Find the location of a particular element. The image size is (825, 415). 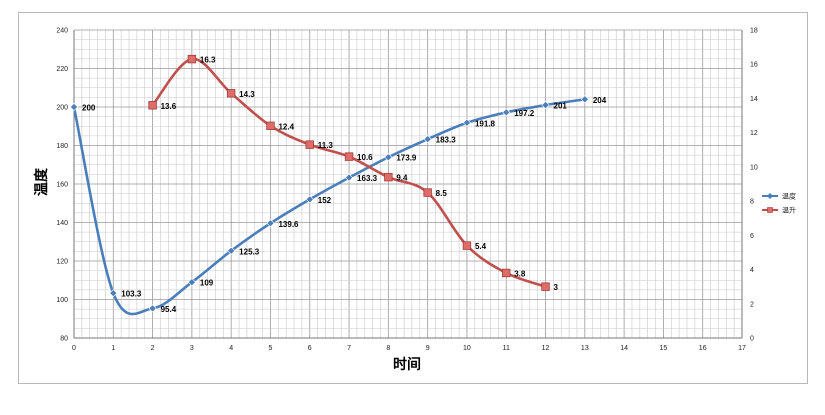

y-left-tick-label: 220 is located at coordinates (62, 69).